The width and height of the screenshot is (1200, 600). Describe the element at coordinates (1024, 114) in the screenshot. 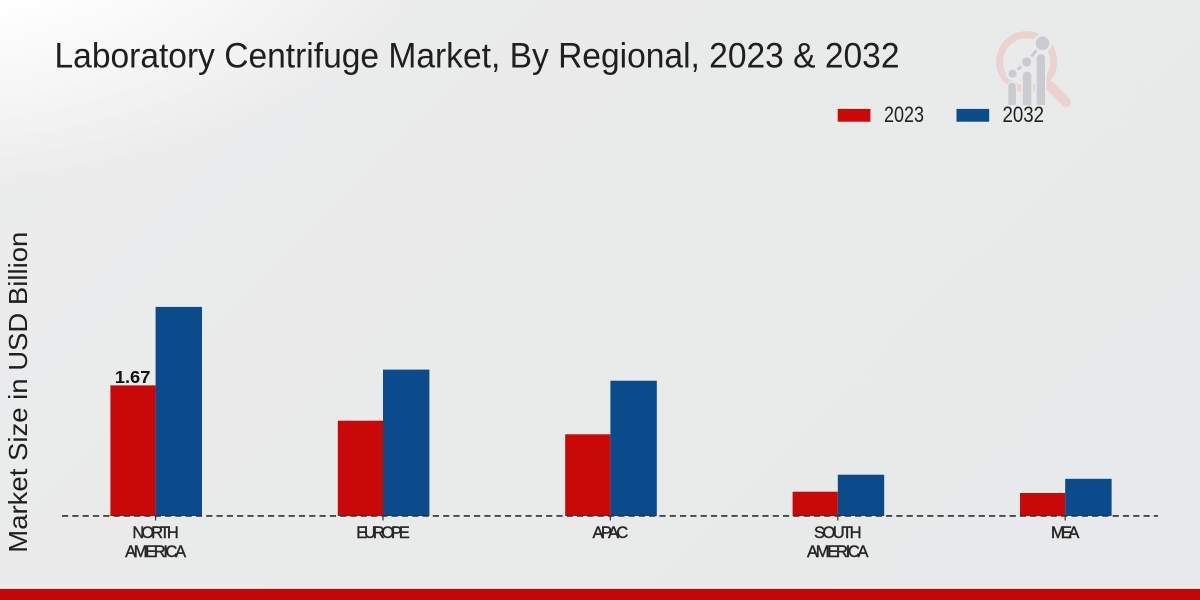

I see `svg-text: 2032` at that location.